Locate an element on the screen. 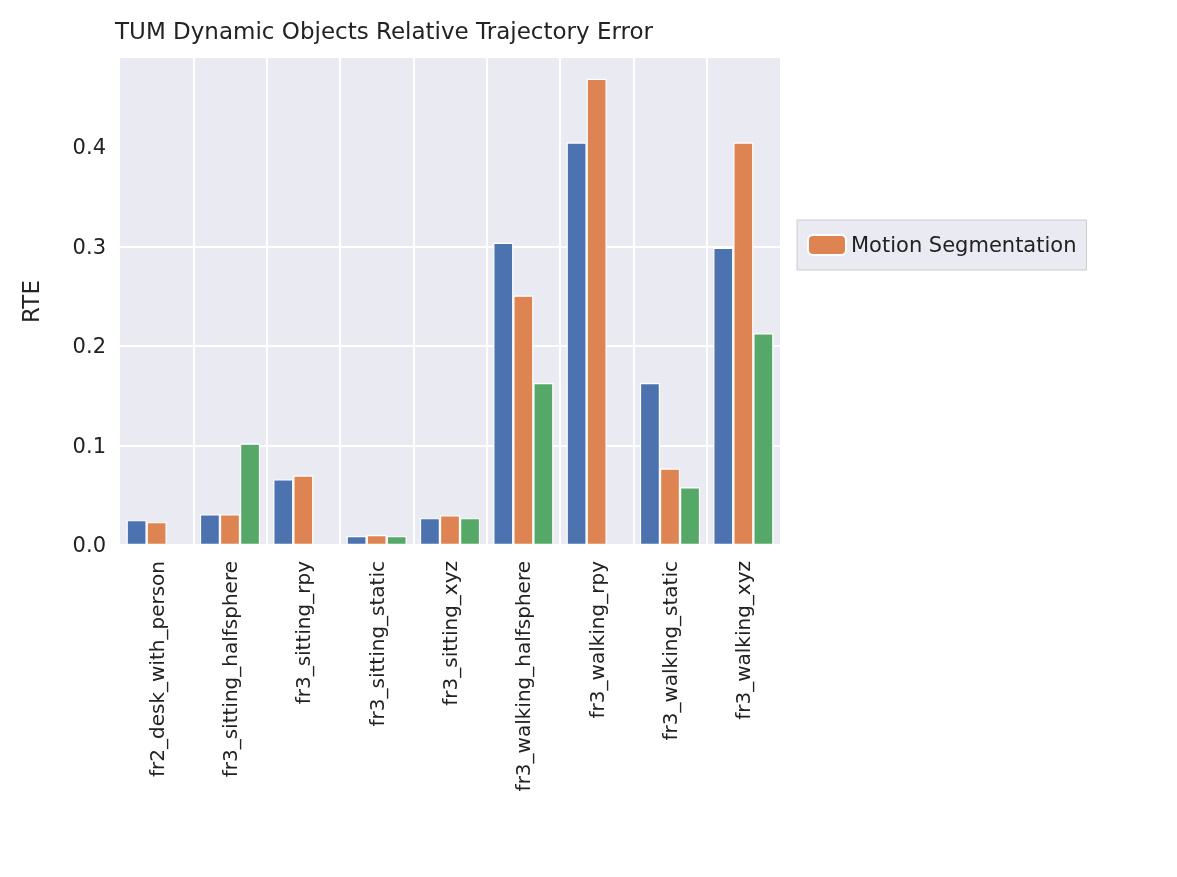 Image resolution: width=1177 pixels, height=877 pixels. chart-title: TUM Dynamic Objects Relative Trajectory Error is located at coordinates (384, 30).